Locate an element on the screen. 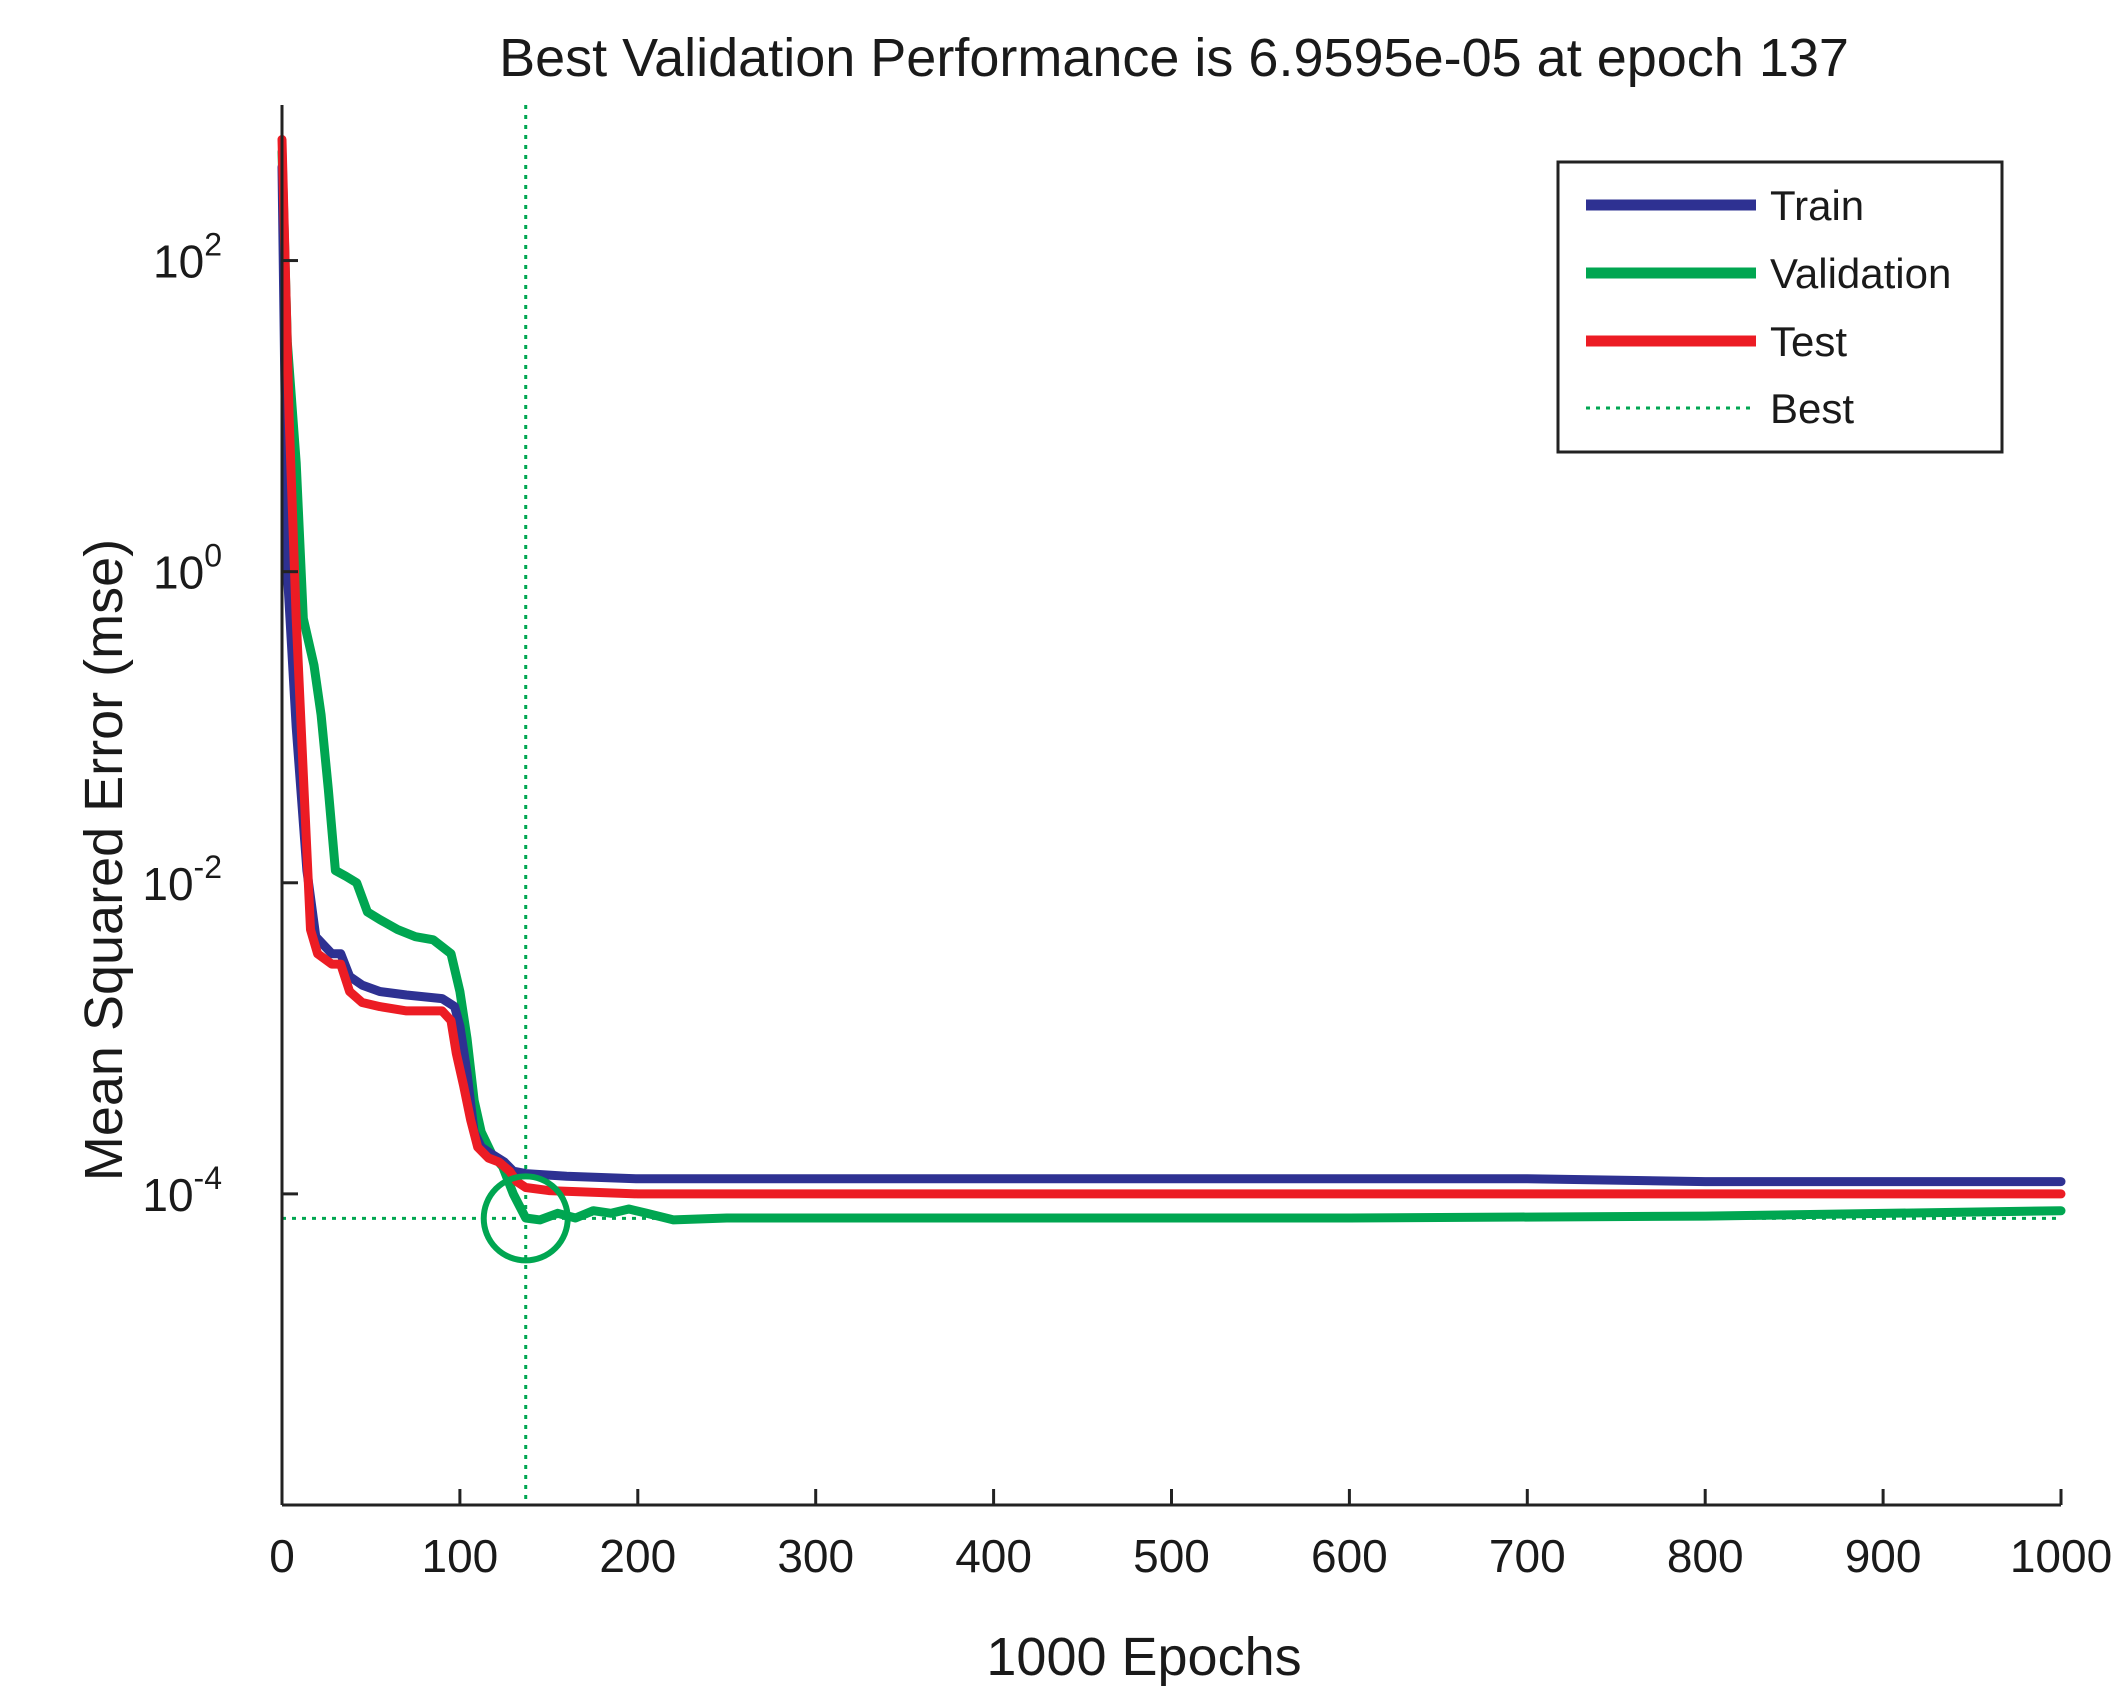 The image size is (2120, 1703). x-tick-label: 800 is located at coordinates (1705, 1556).